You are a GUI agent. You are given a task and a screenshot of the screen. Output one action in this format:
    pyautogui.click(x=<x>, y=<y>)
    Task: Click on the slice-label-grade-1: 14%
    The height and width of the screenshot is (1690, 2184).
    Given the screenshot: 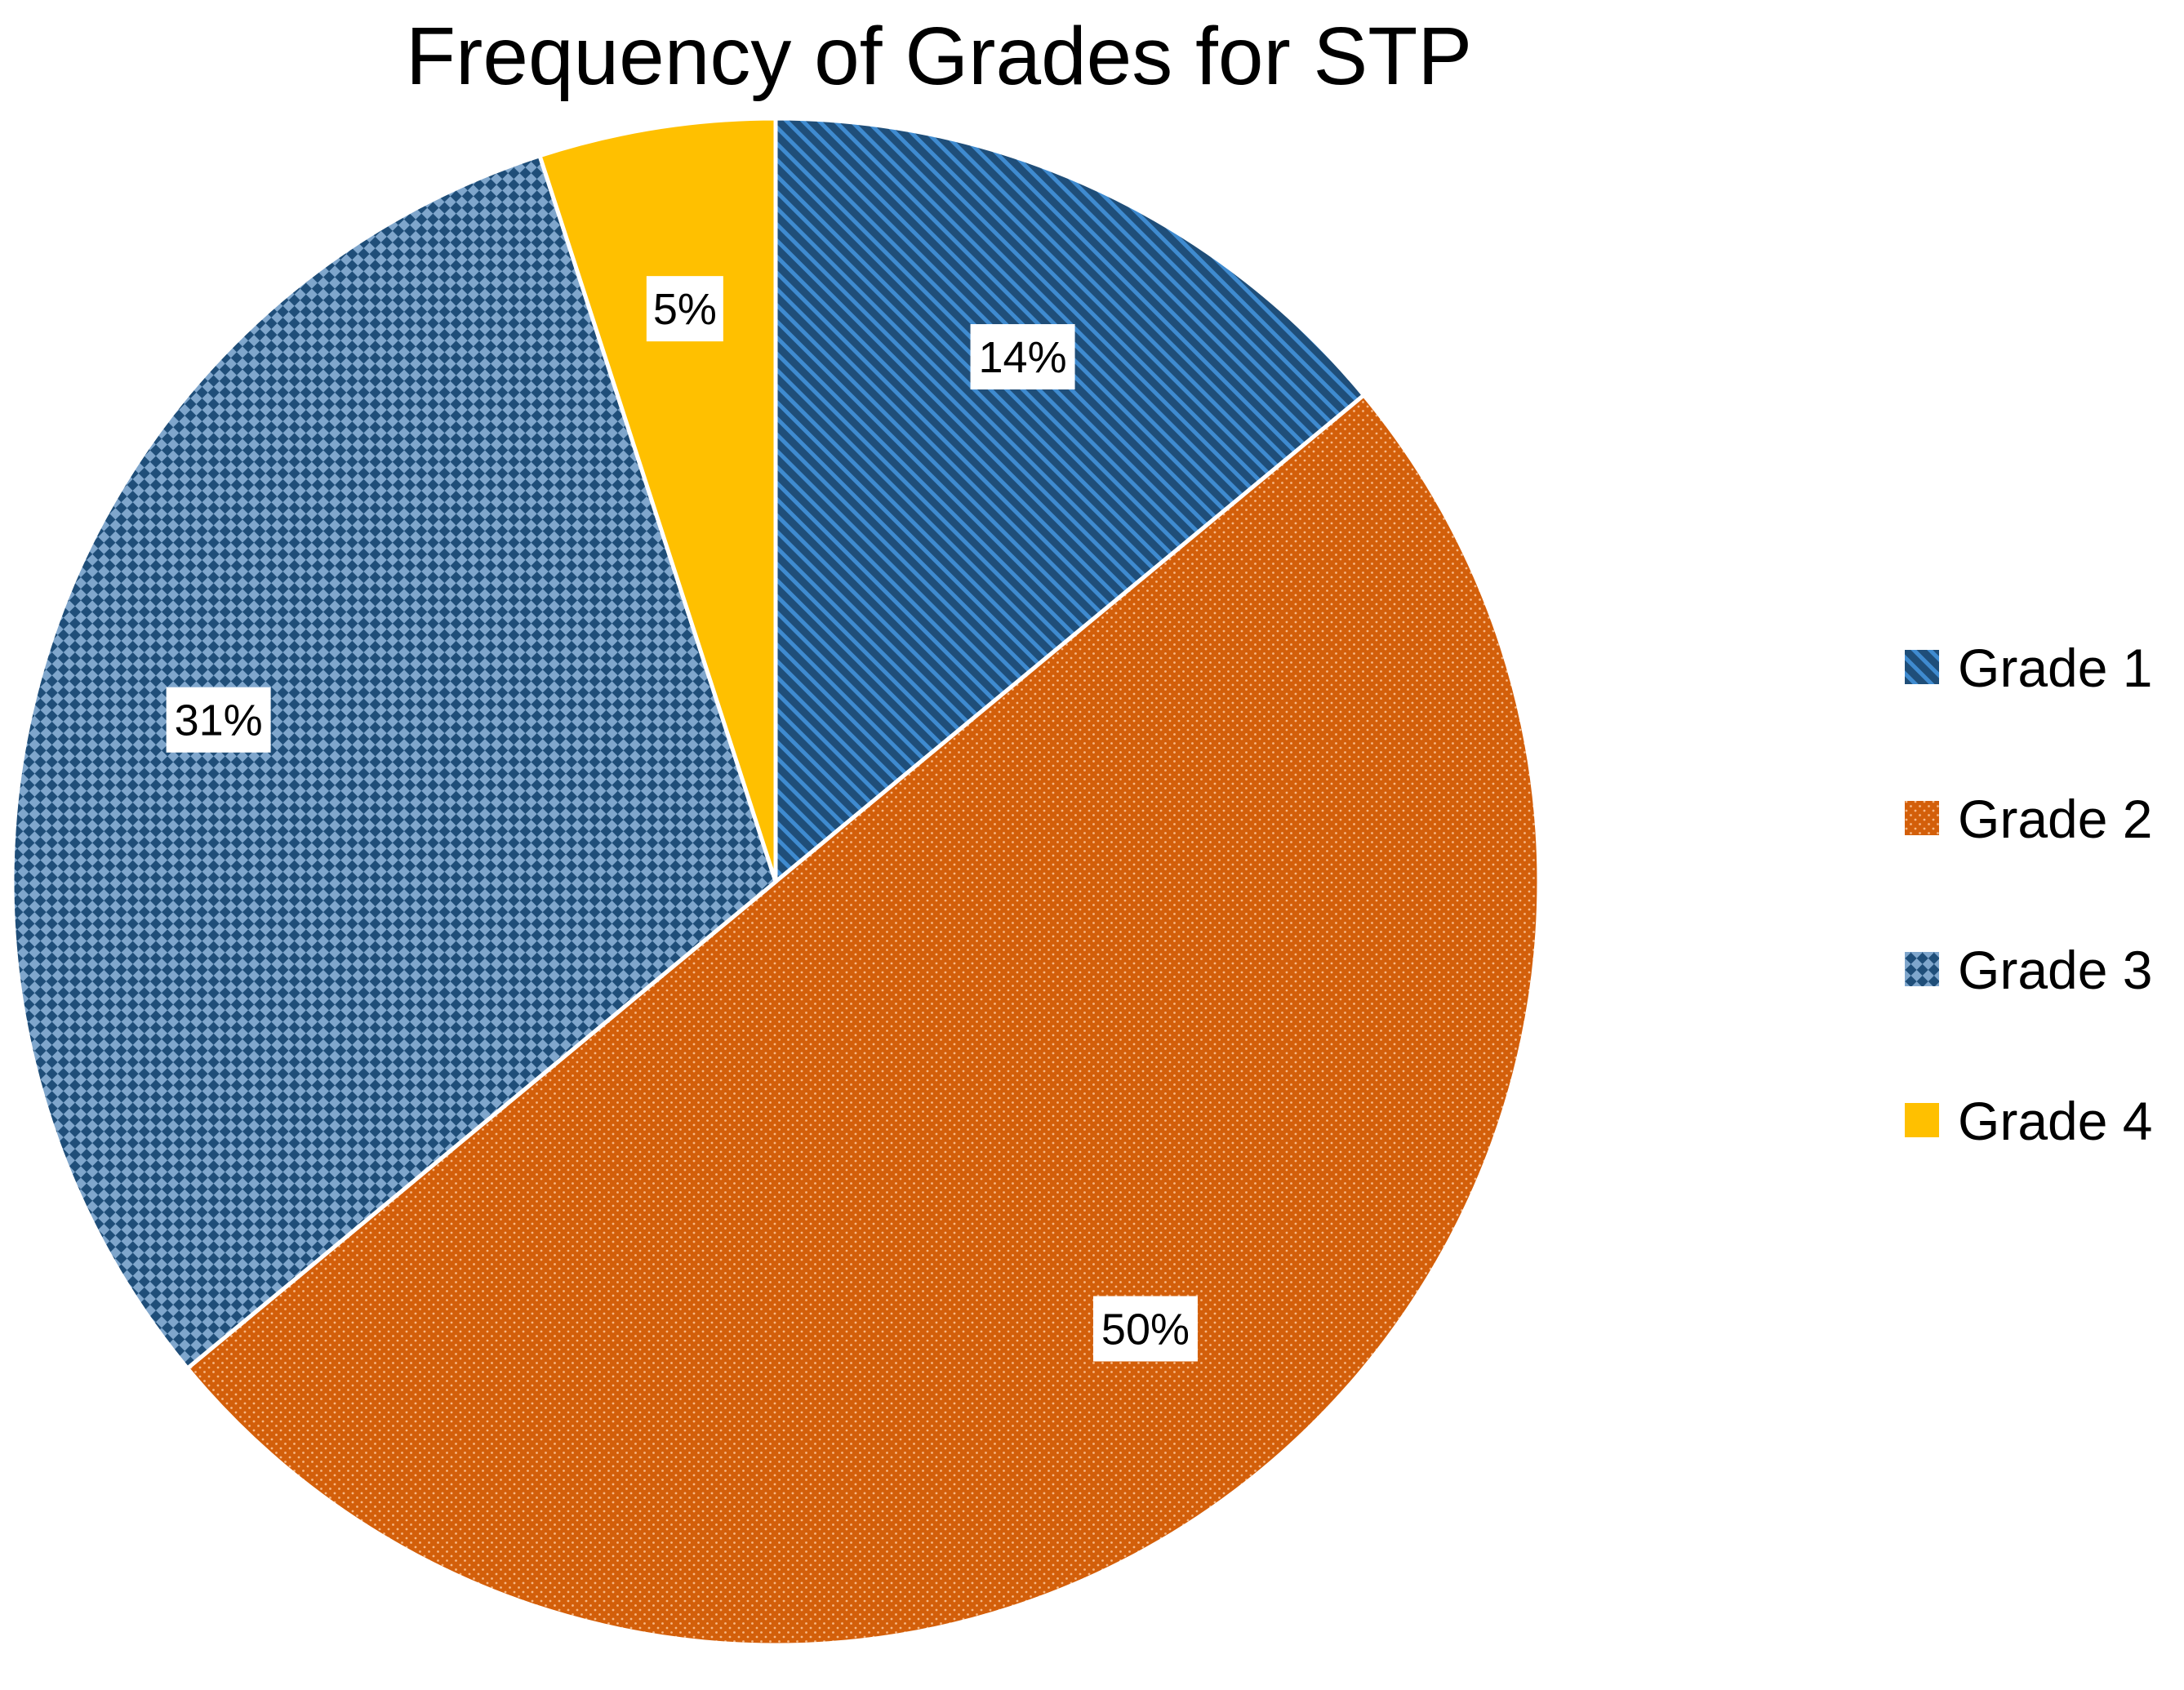 What is the action you would take?
    pyautogui.click(x=1022, y=357)
    